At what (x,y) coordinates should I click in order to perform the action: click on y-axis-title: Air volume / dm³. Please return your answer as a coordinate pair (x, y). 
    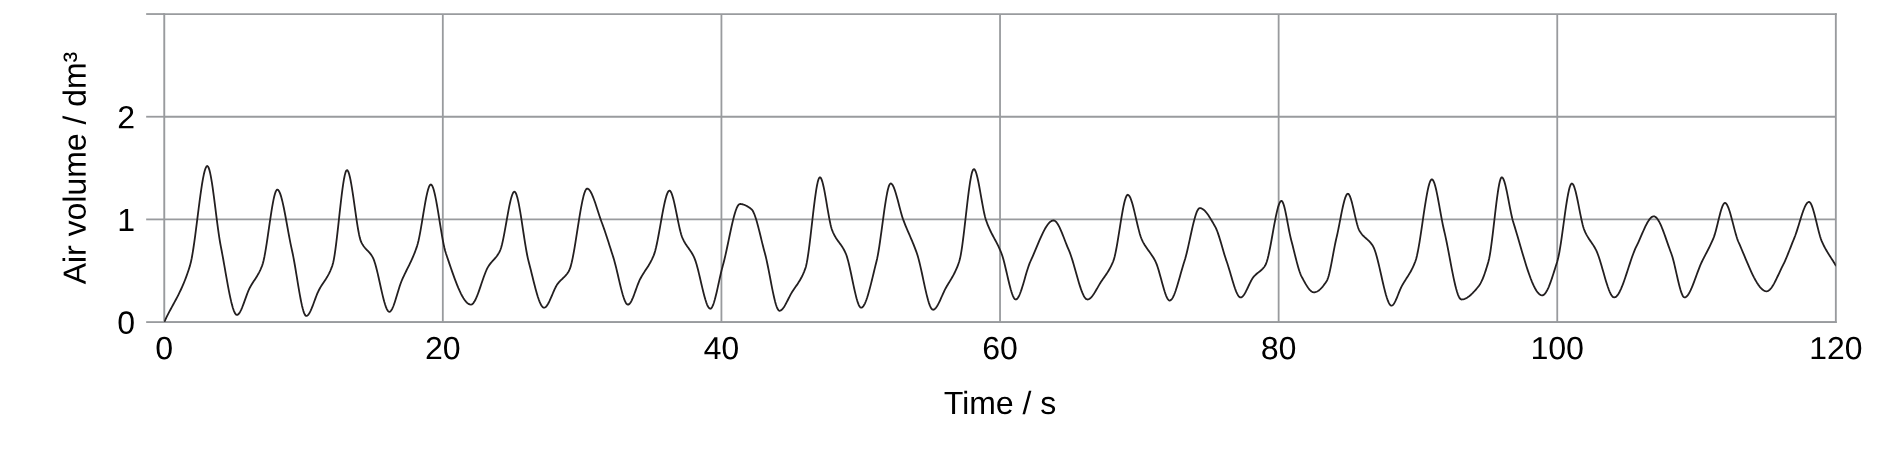
    Looking at the image, I should click on (74, 168).